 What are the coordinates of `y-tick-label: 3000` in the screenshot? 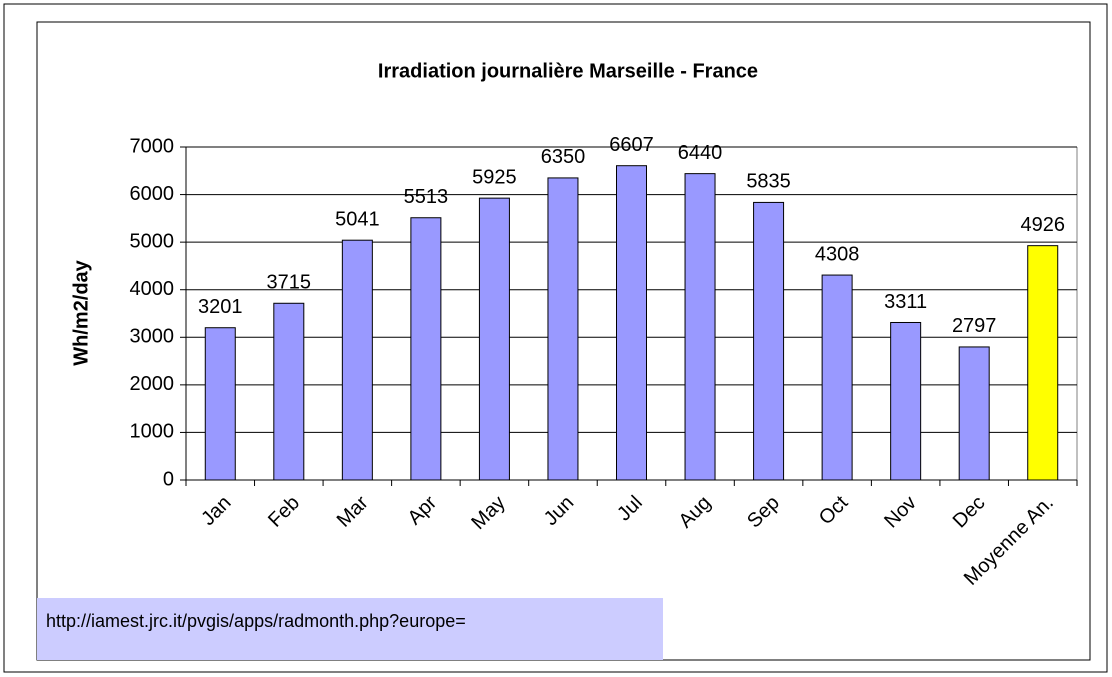 It's located at (152, 337).